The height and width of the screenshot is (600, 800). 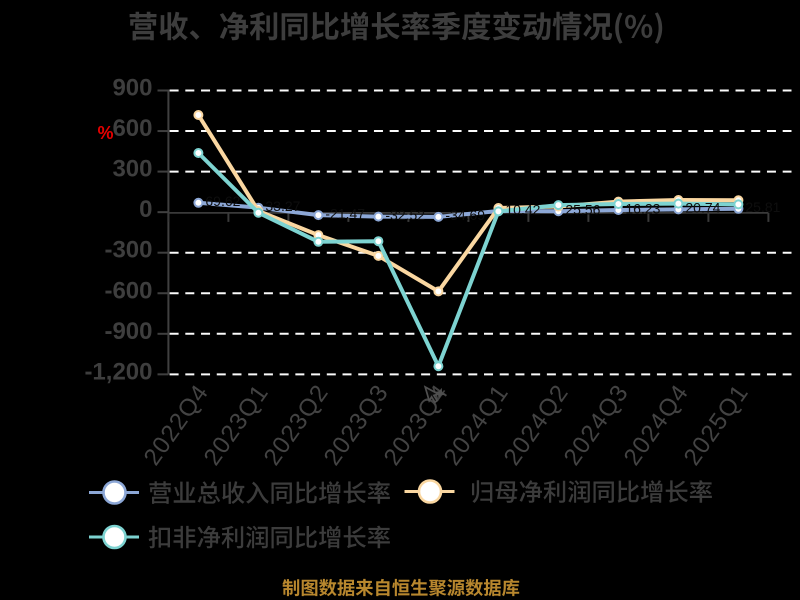 I want to click on svg-text: -32.52, so click(x=405, y=215).